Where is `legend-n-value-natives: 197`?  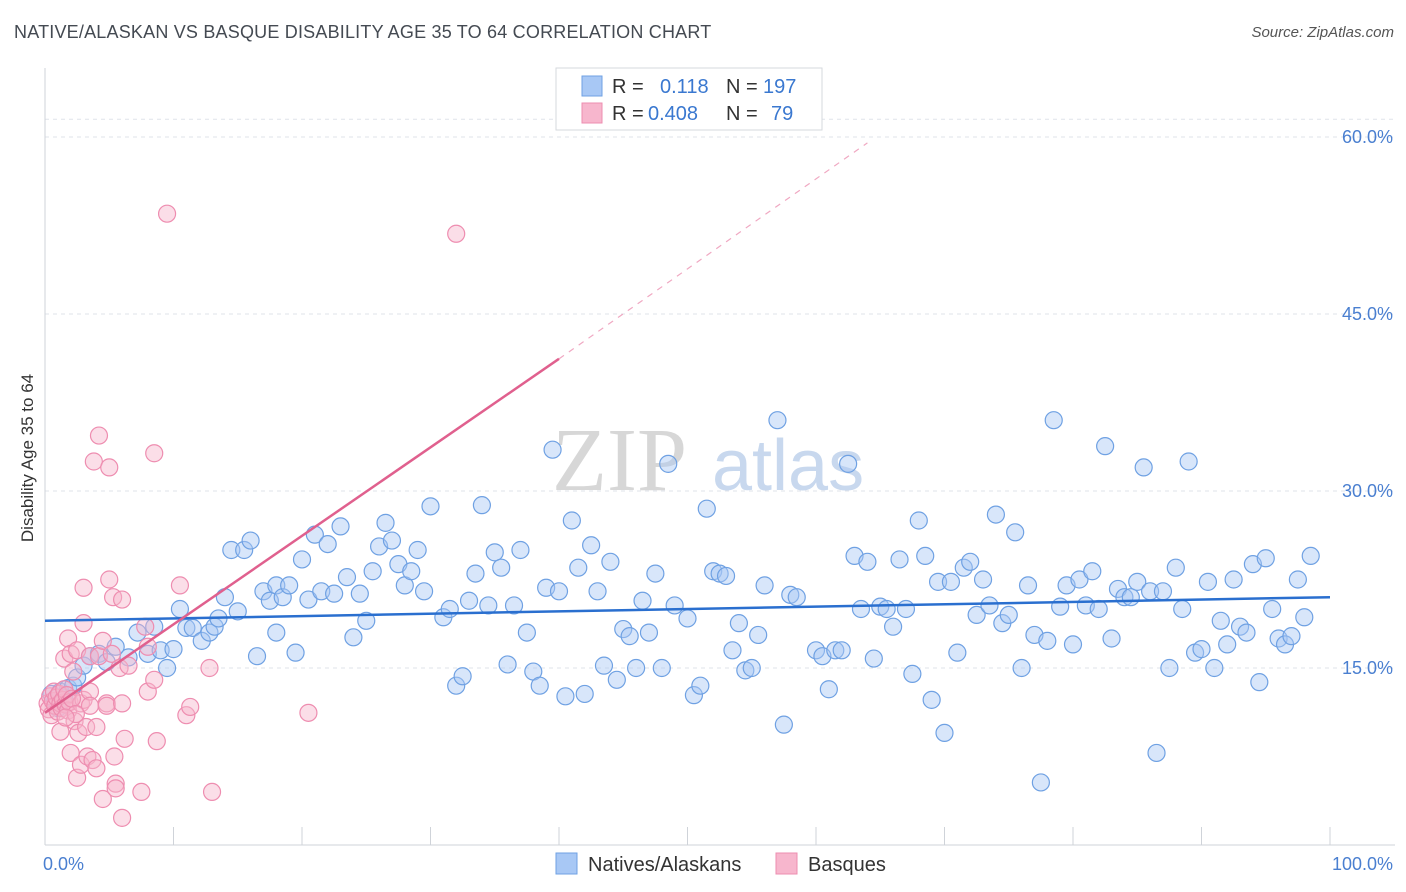 legend-n-value-natives: 197 is located at coordinates (779, 87).